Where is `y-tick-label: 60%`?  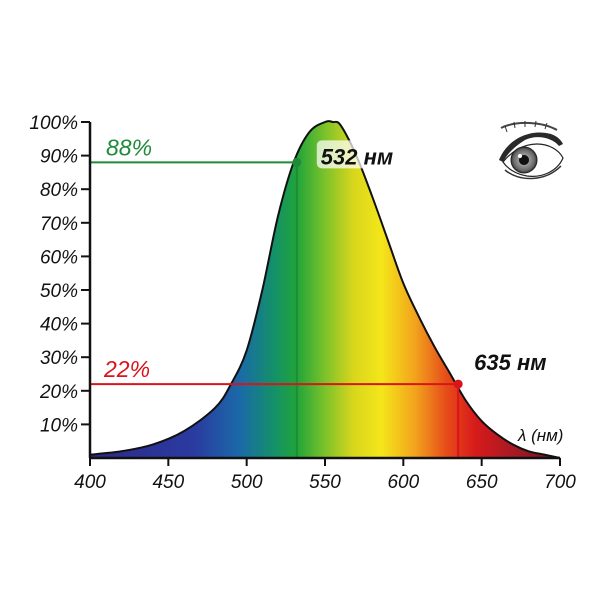 y-tick-label: 60% is located at coordinates (59, 257).